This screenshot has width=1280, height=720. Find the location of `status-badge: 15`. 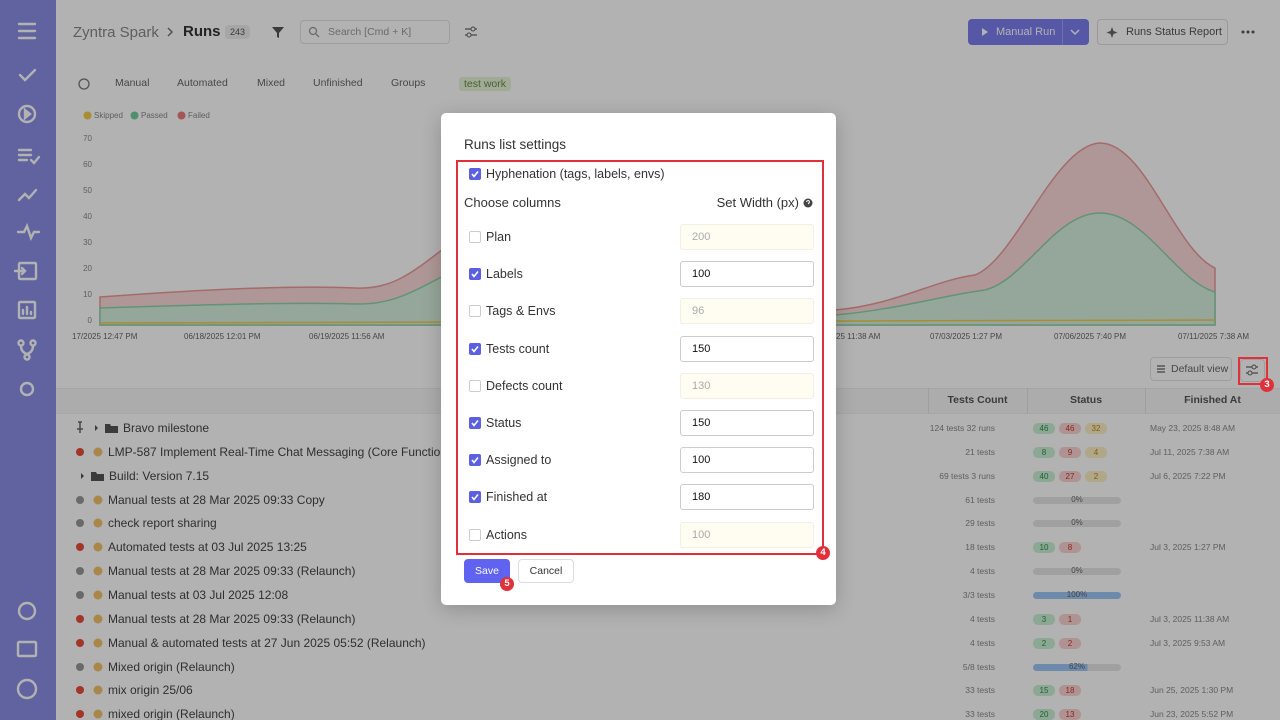

status-badge: 15 is located at coordinates (1044, 691).